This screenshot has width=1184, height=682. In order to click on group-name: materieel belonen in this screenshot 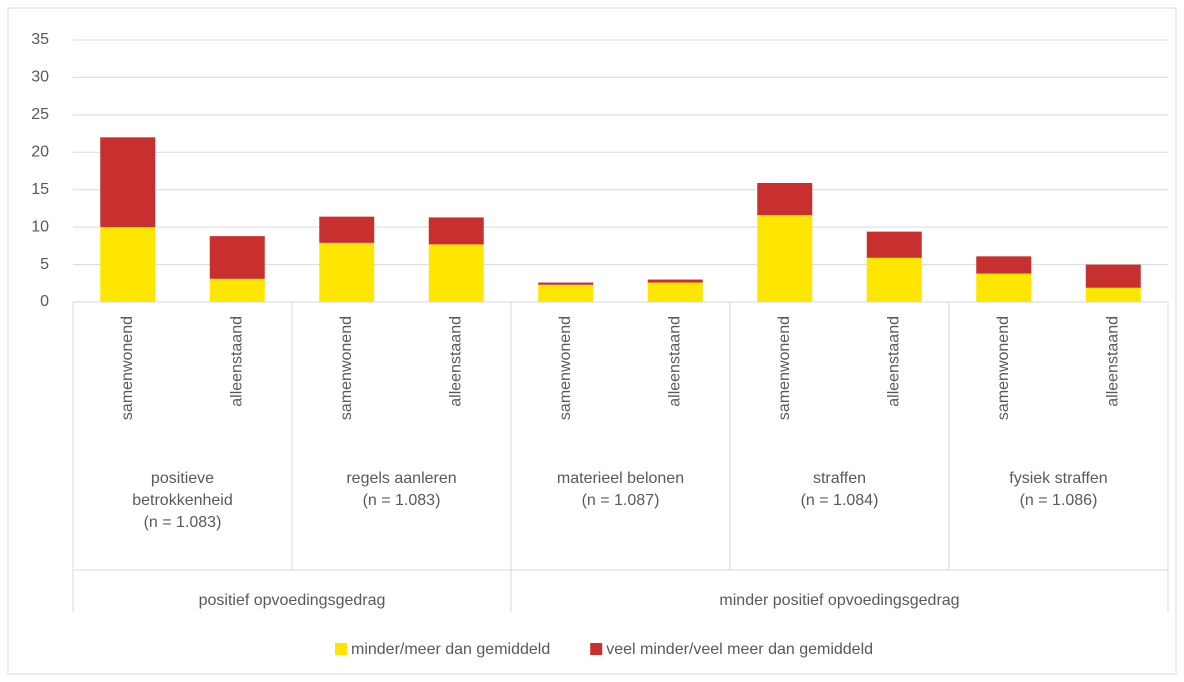, I will do `click(620, 478)`.